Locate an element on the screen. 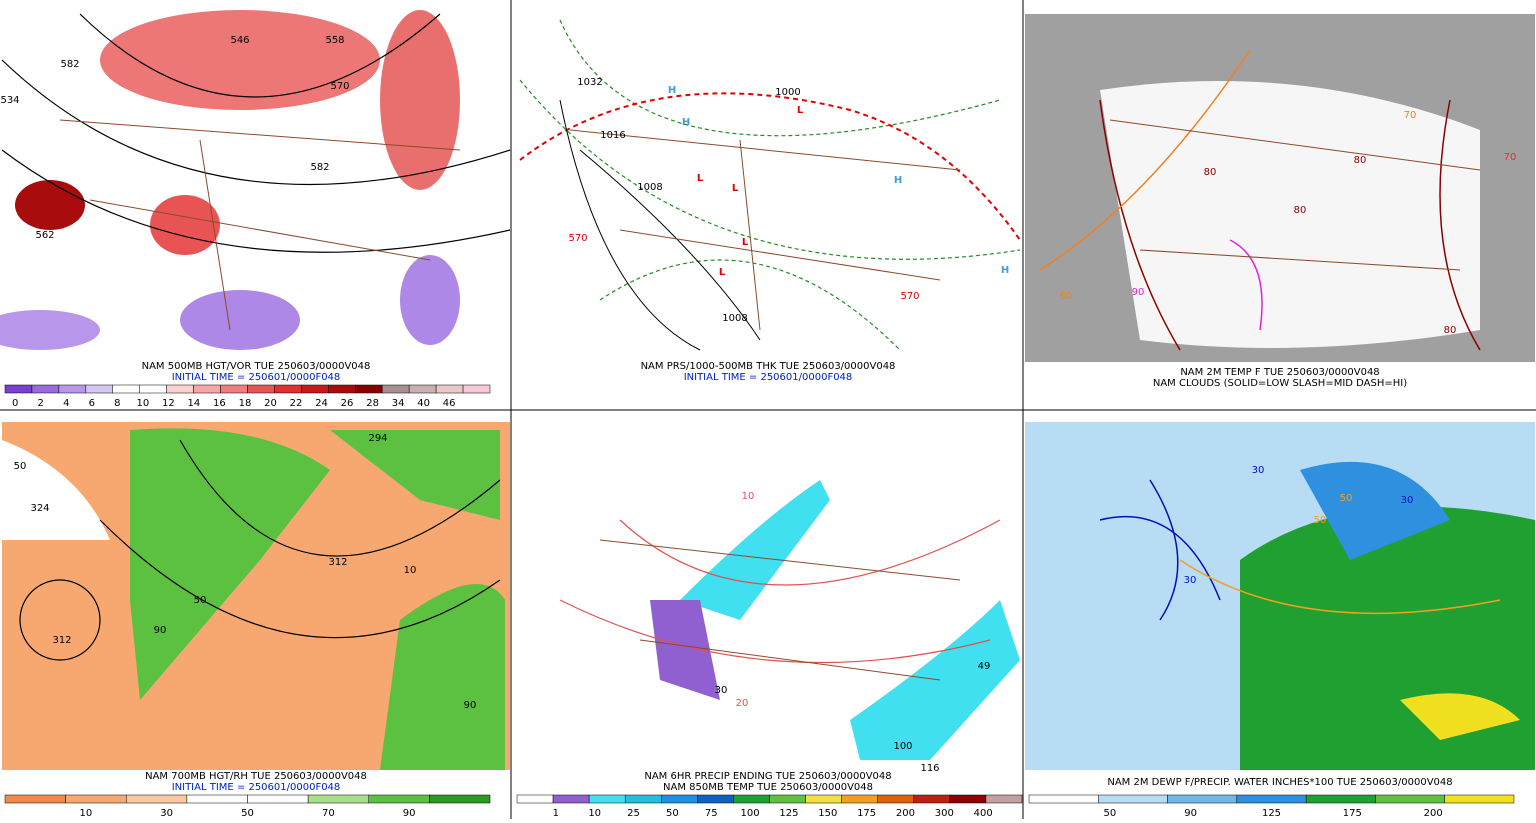  colorbar-label: 28 is located at coordinates (372, 403).